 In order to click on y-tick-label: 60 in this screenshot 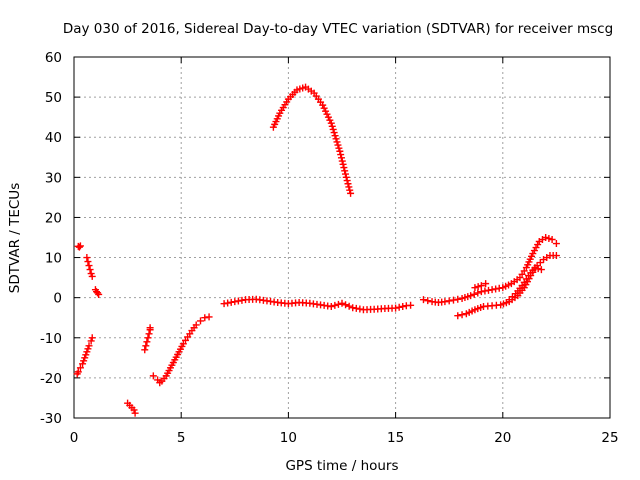, I will do `click(53, 58)`.